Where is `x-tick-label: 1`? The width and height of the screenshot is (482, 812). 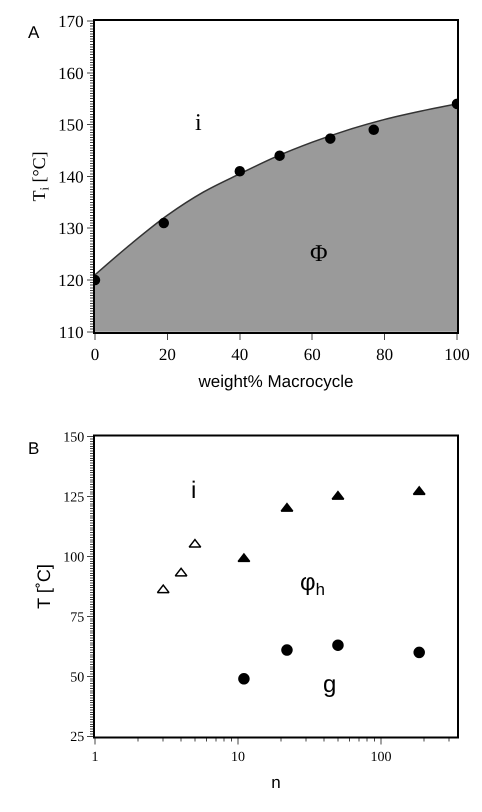
x-tick-label: 1 is located at coordinates (95, 758).